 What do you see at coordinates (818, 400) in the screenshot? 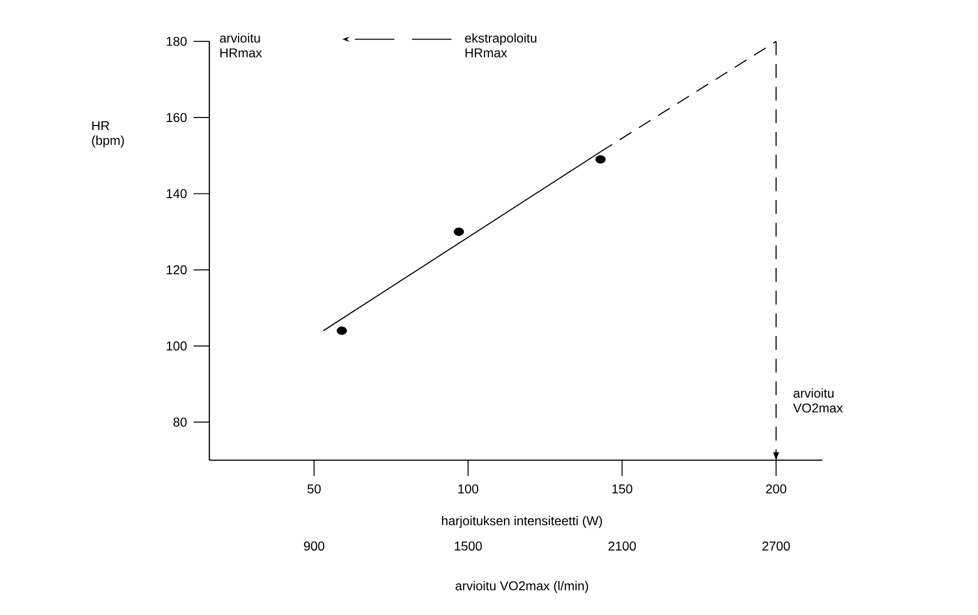
I see `annotation: arvioitu VO2max` at bounding box center [818, 400].